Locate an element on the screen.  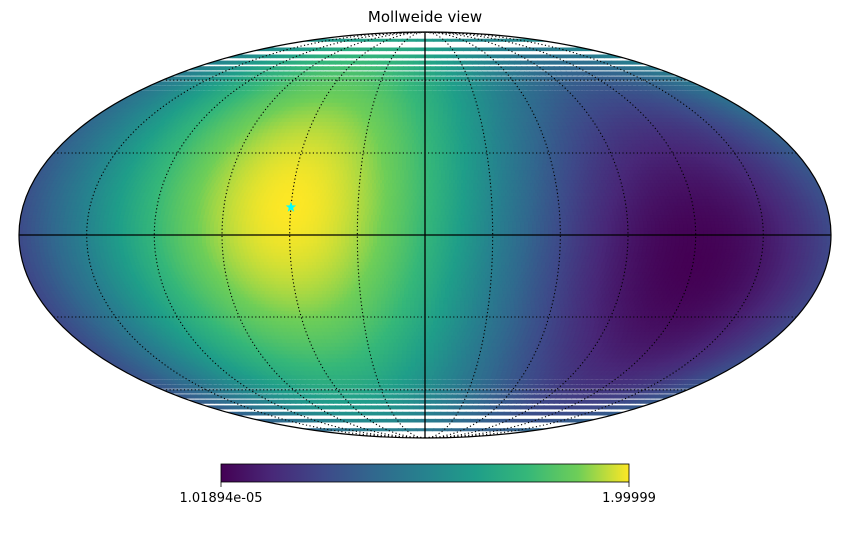
chart-title: Mollweide view is located at coordinates (425, 17).